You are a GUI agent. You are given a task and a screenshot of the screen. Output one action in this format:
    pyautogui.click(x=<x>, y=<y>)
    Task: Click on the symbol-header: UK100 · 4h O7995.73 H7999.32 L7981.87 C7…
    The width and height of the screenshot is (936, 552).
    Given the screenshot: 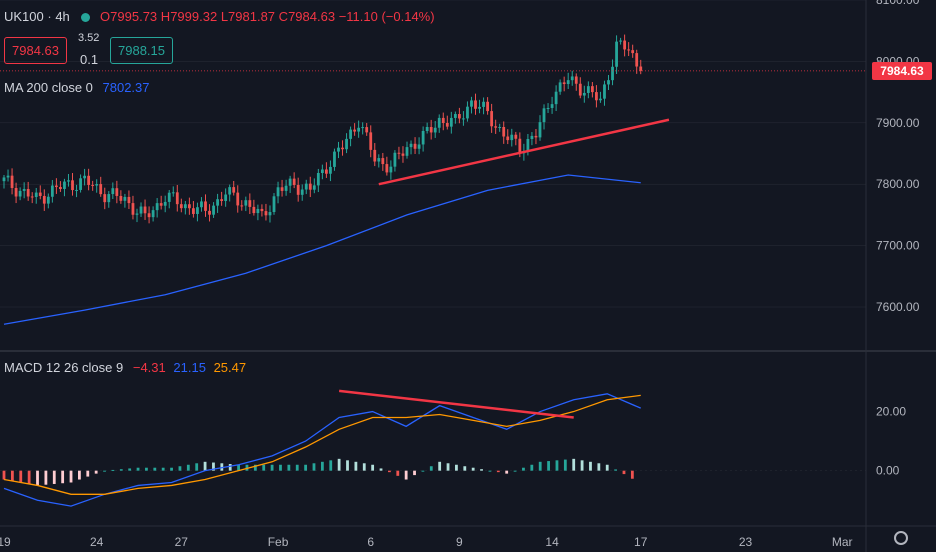 What is the action you would take?
    pyautogui.click(x=219, y=16)
    